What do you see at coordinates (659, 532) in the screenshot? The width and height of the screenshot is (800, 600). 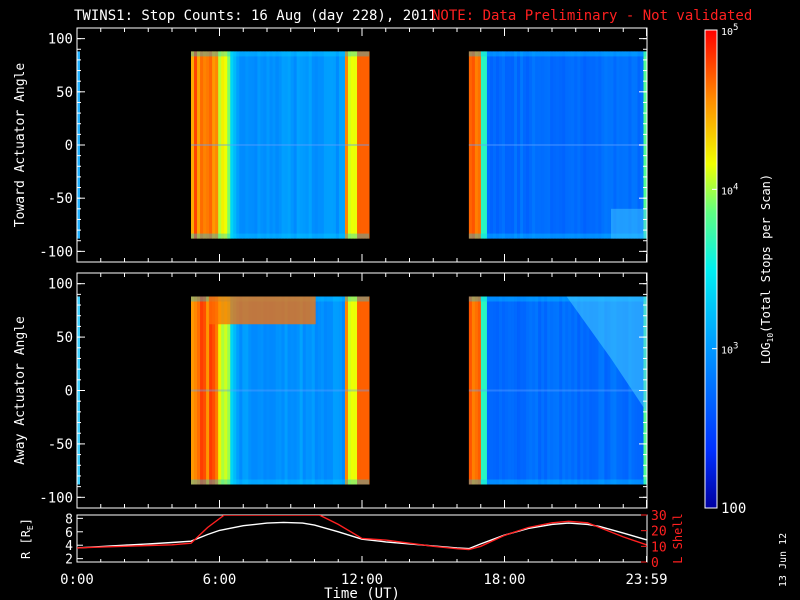 I see `right-y-tick-label: 20` at bounding box center [659, 532].